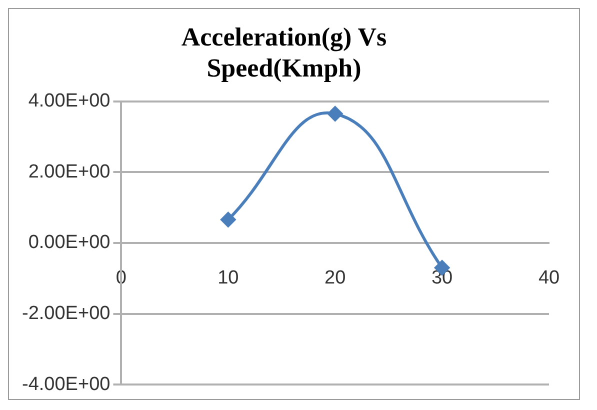 This screenshot has width=597, height=410. Describe the element at coordinates (66, 384) in the screenshot. I see `y-tick-label: -4.00E+00` at that location.